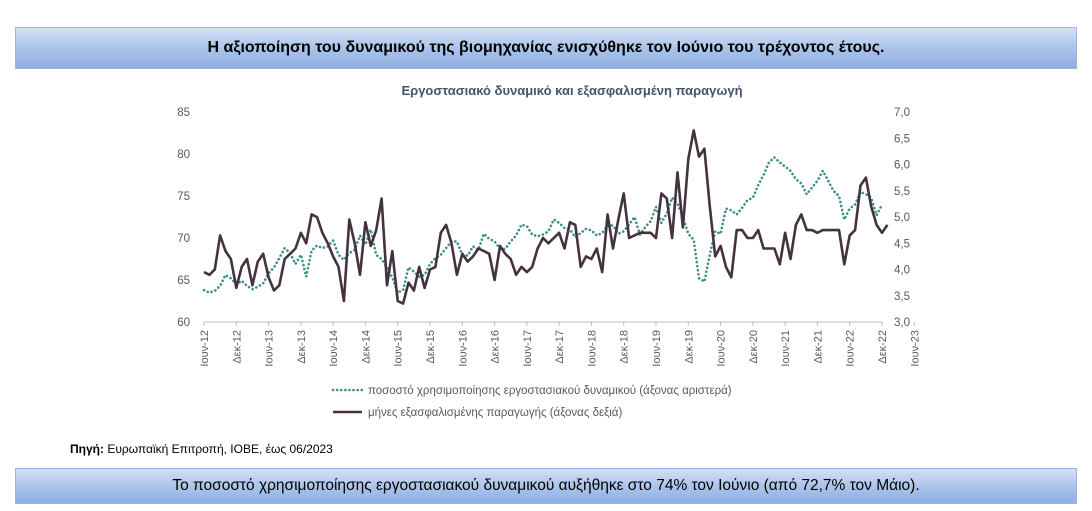  What do you see at coordinates (183, 113) in the screenshot?
I see `left-y-tick-label: 85` at bounding box center [183, 113].